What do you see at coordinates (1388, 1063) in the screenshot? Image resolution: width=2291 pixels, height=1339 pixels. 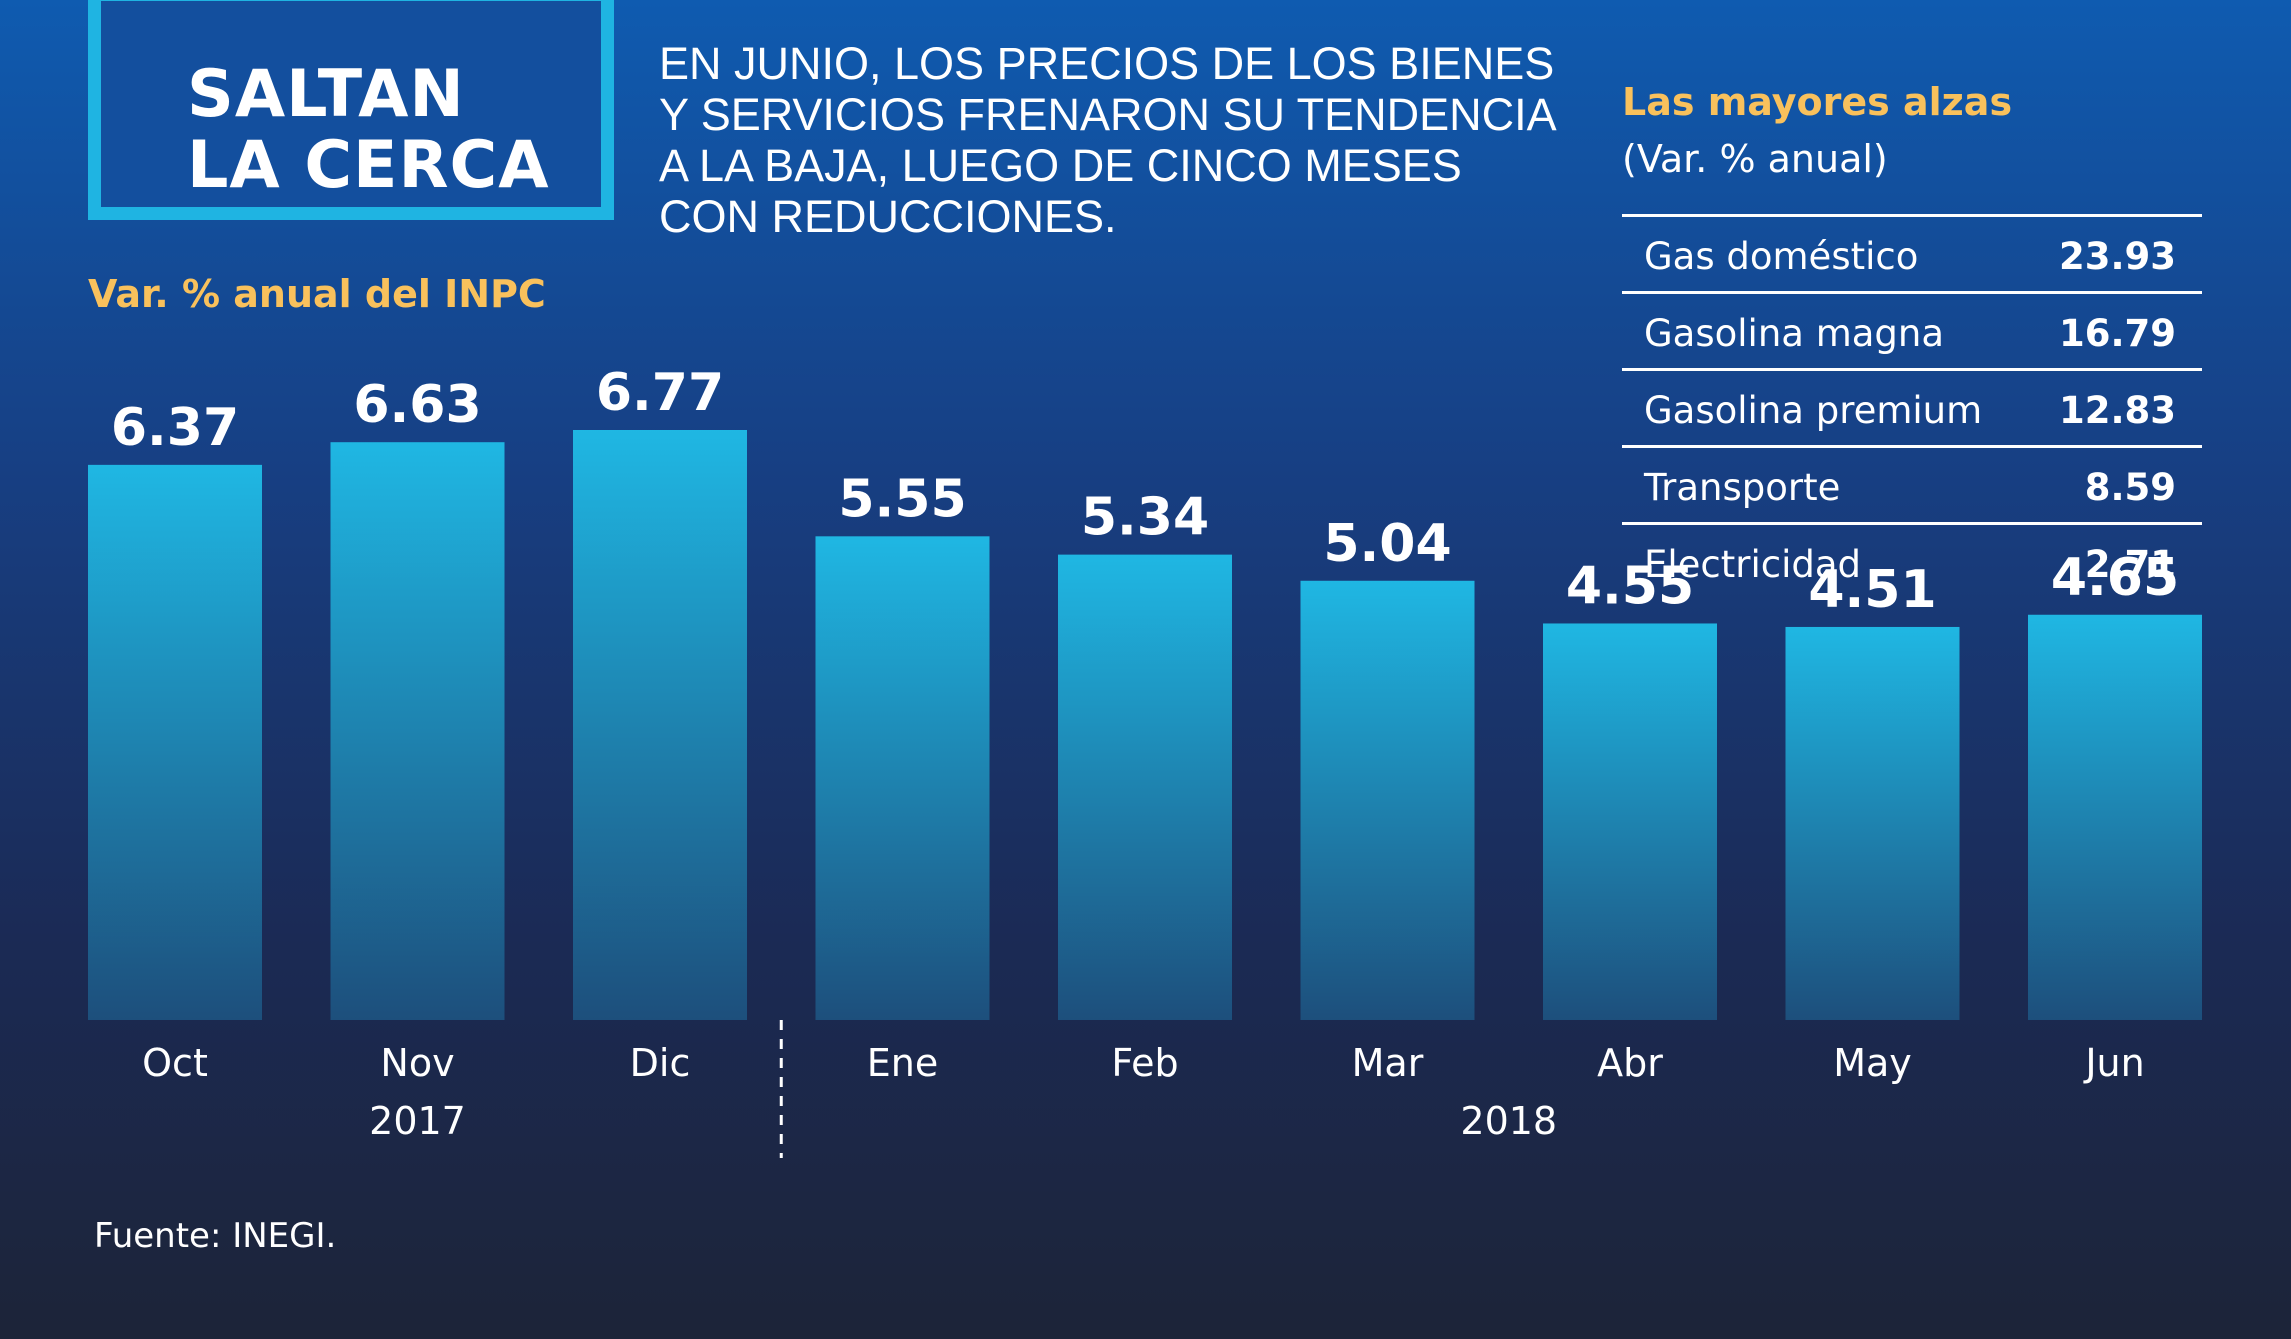 I see `x-tick-label: Mar` at bounding box center [1388, 1063].